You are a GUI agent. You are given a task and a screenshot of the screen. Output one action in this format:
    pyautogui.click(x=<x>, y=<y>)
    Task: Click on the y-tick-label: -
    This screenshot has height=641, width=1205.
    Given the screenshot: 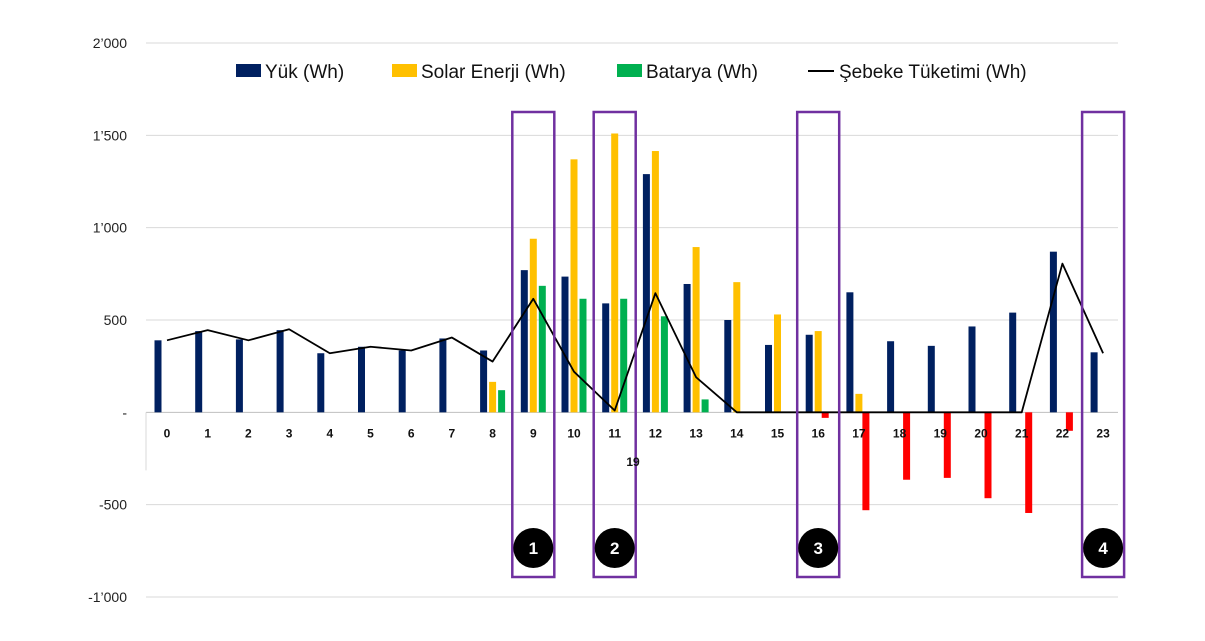 What is the action you would take?
    pyautogui.click(x=124, y=412)
    